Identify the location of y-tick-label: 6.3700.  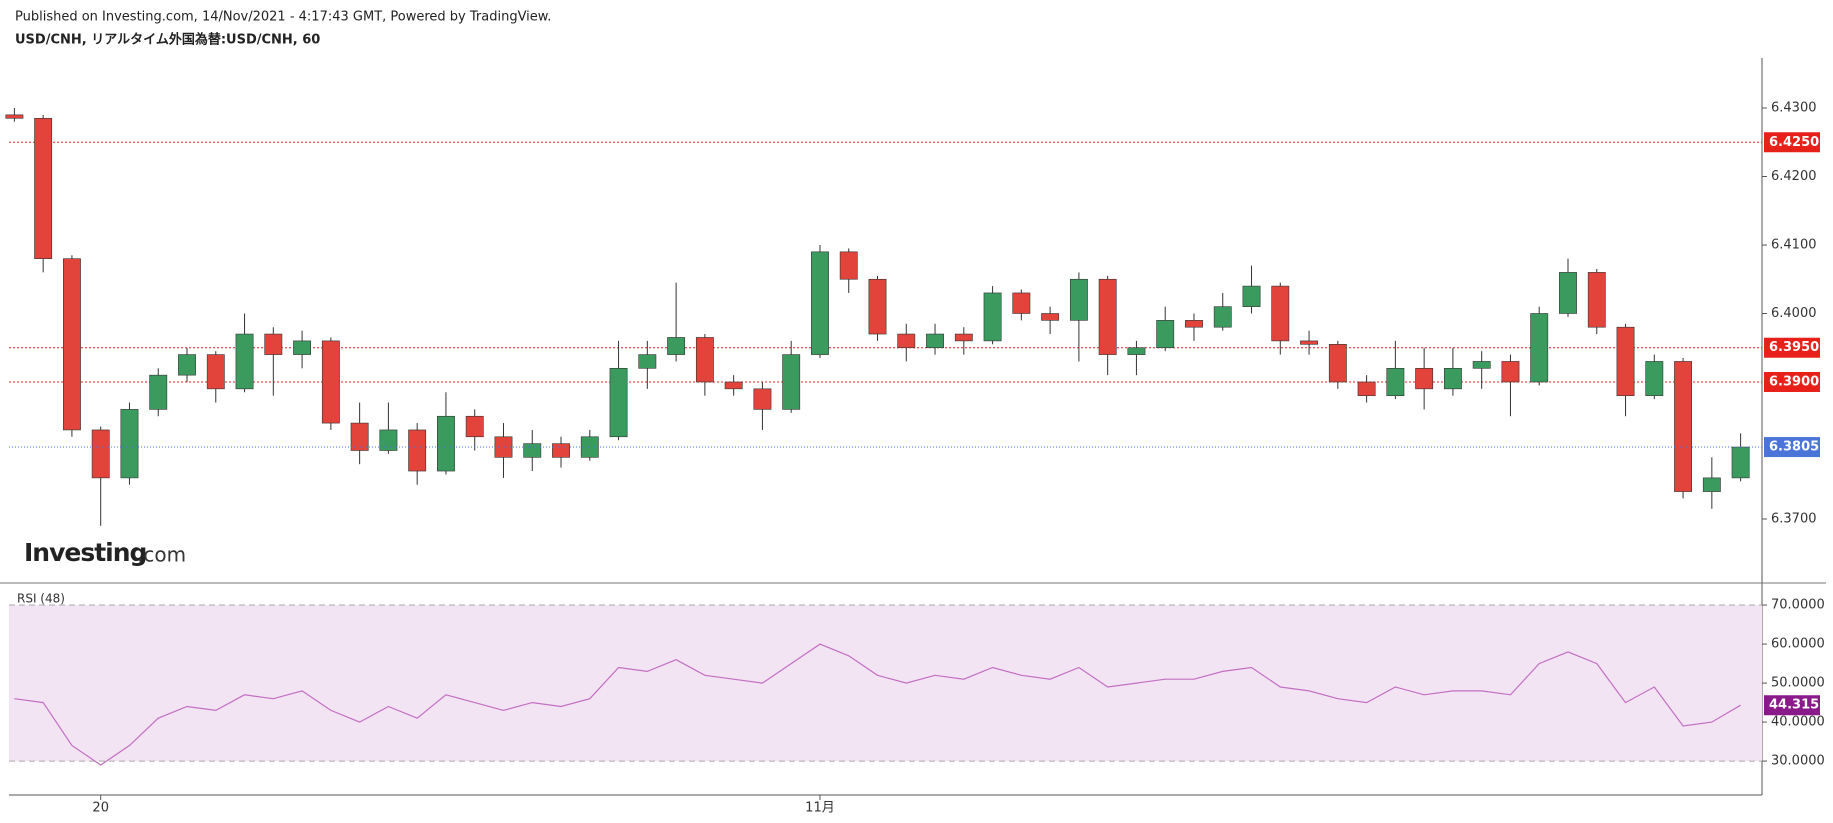
(1794, 518).